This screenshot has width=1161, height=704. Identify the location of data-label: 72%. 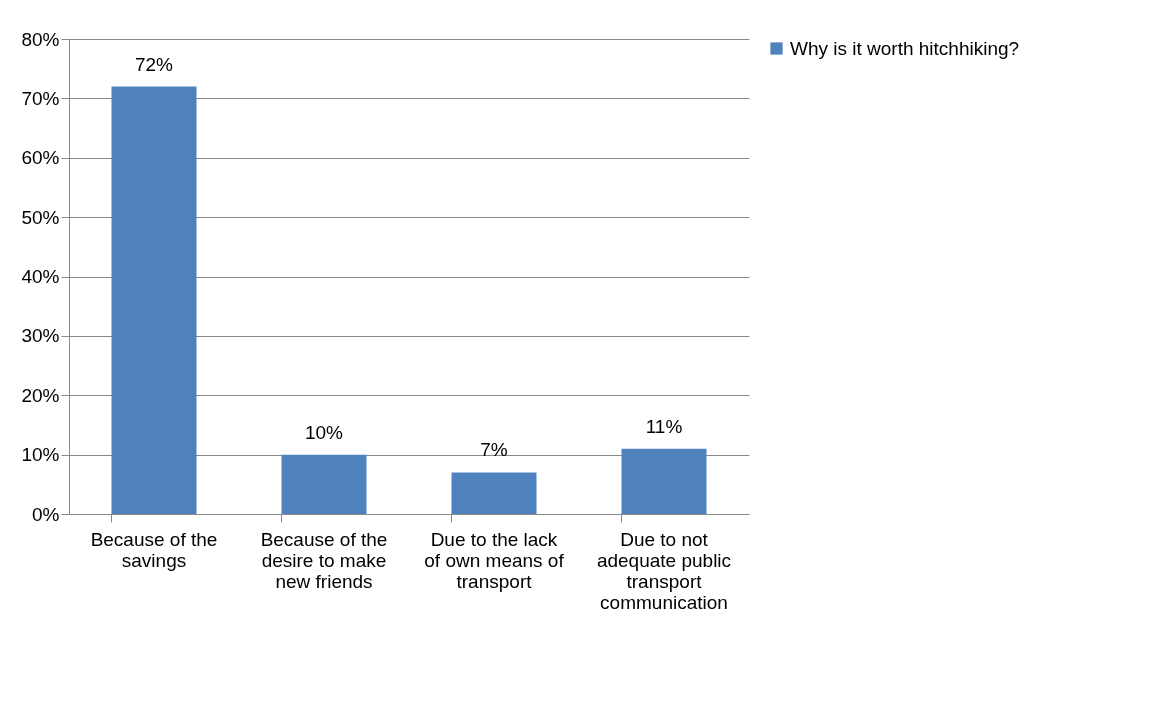
(154, 64).